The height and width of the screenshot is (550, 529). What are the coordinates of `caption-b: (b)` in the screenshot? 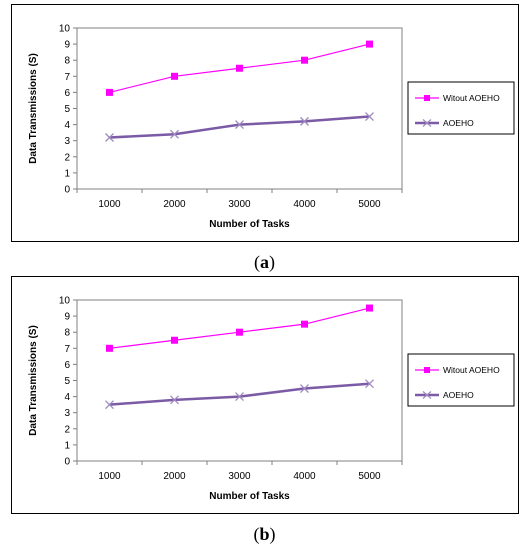 It's located at (264, 534).